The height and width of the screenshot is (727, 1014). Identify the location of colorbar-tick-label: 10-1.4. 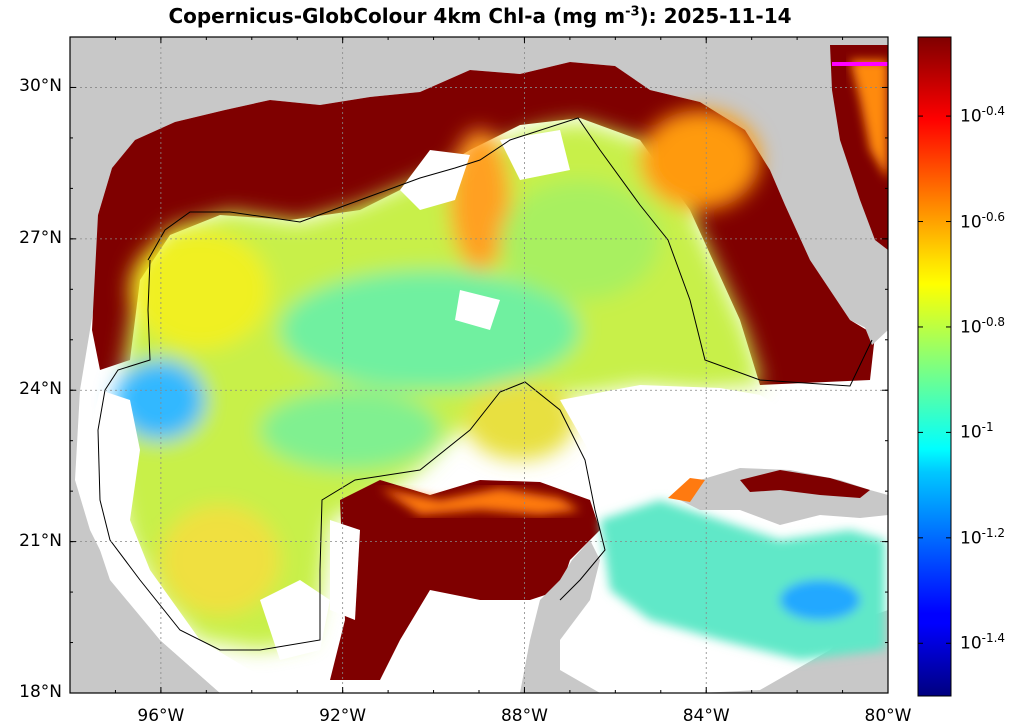
(983, 642).